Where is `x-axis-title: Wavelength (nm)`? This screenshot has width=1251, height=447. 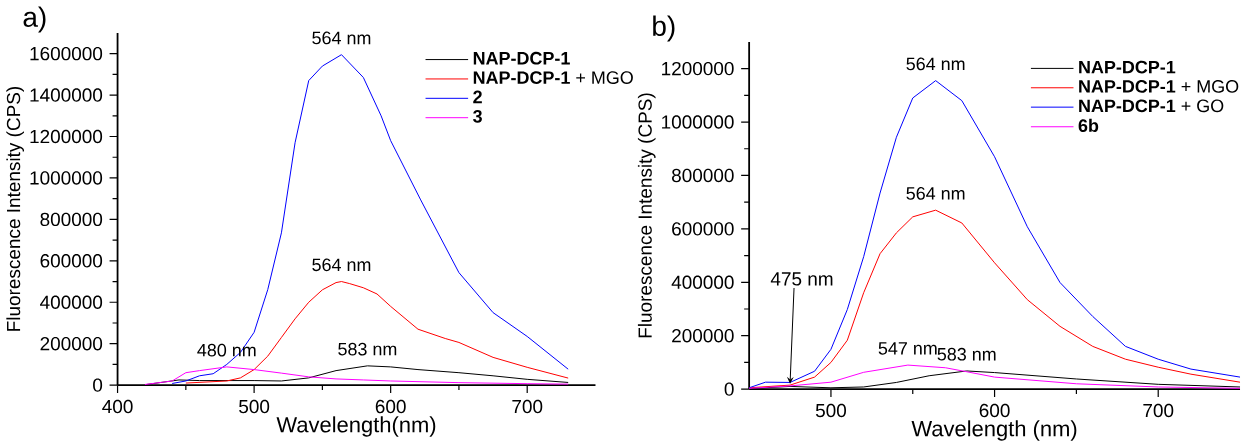 x-axis-title: Wavelength (nm) is located at coordinates (994, 430).